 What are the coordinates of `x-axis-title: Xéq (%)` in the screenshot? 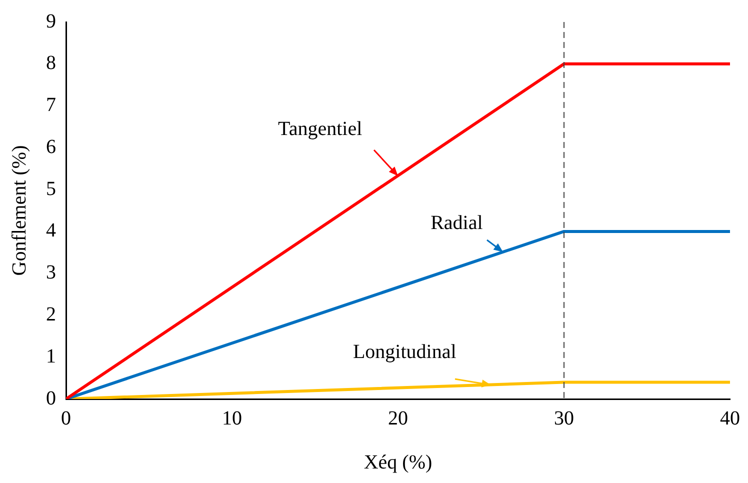 It's located at (398, 462).